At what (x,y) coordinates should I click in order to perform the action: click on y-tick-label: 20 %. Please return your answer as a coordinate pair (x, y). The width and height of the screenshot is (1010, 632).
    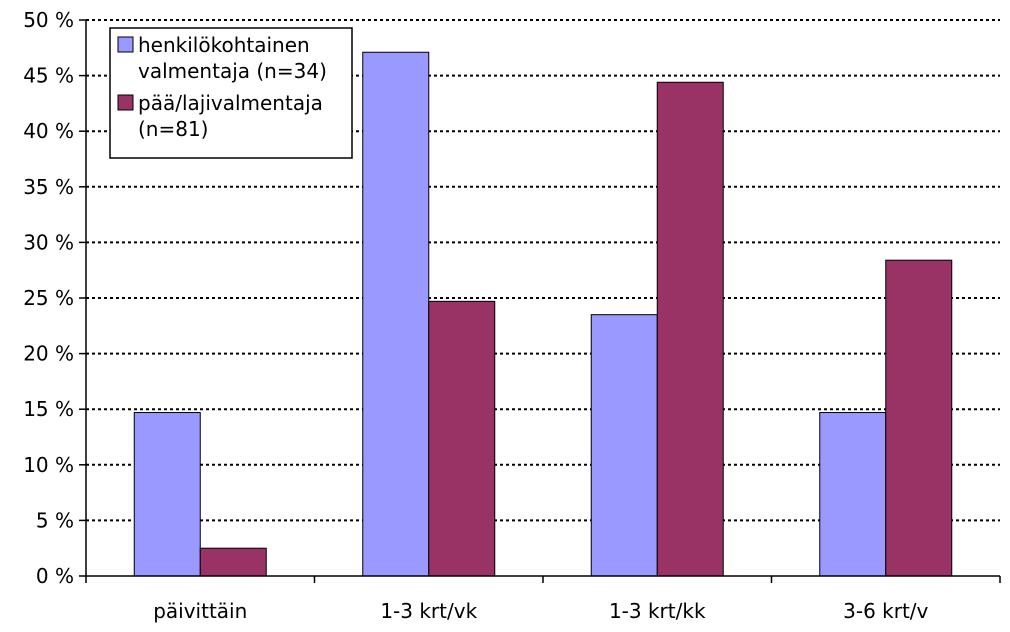
    Looking at the image, I should click on (48, 354).